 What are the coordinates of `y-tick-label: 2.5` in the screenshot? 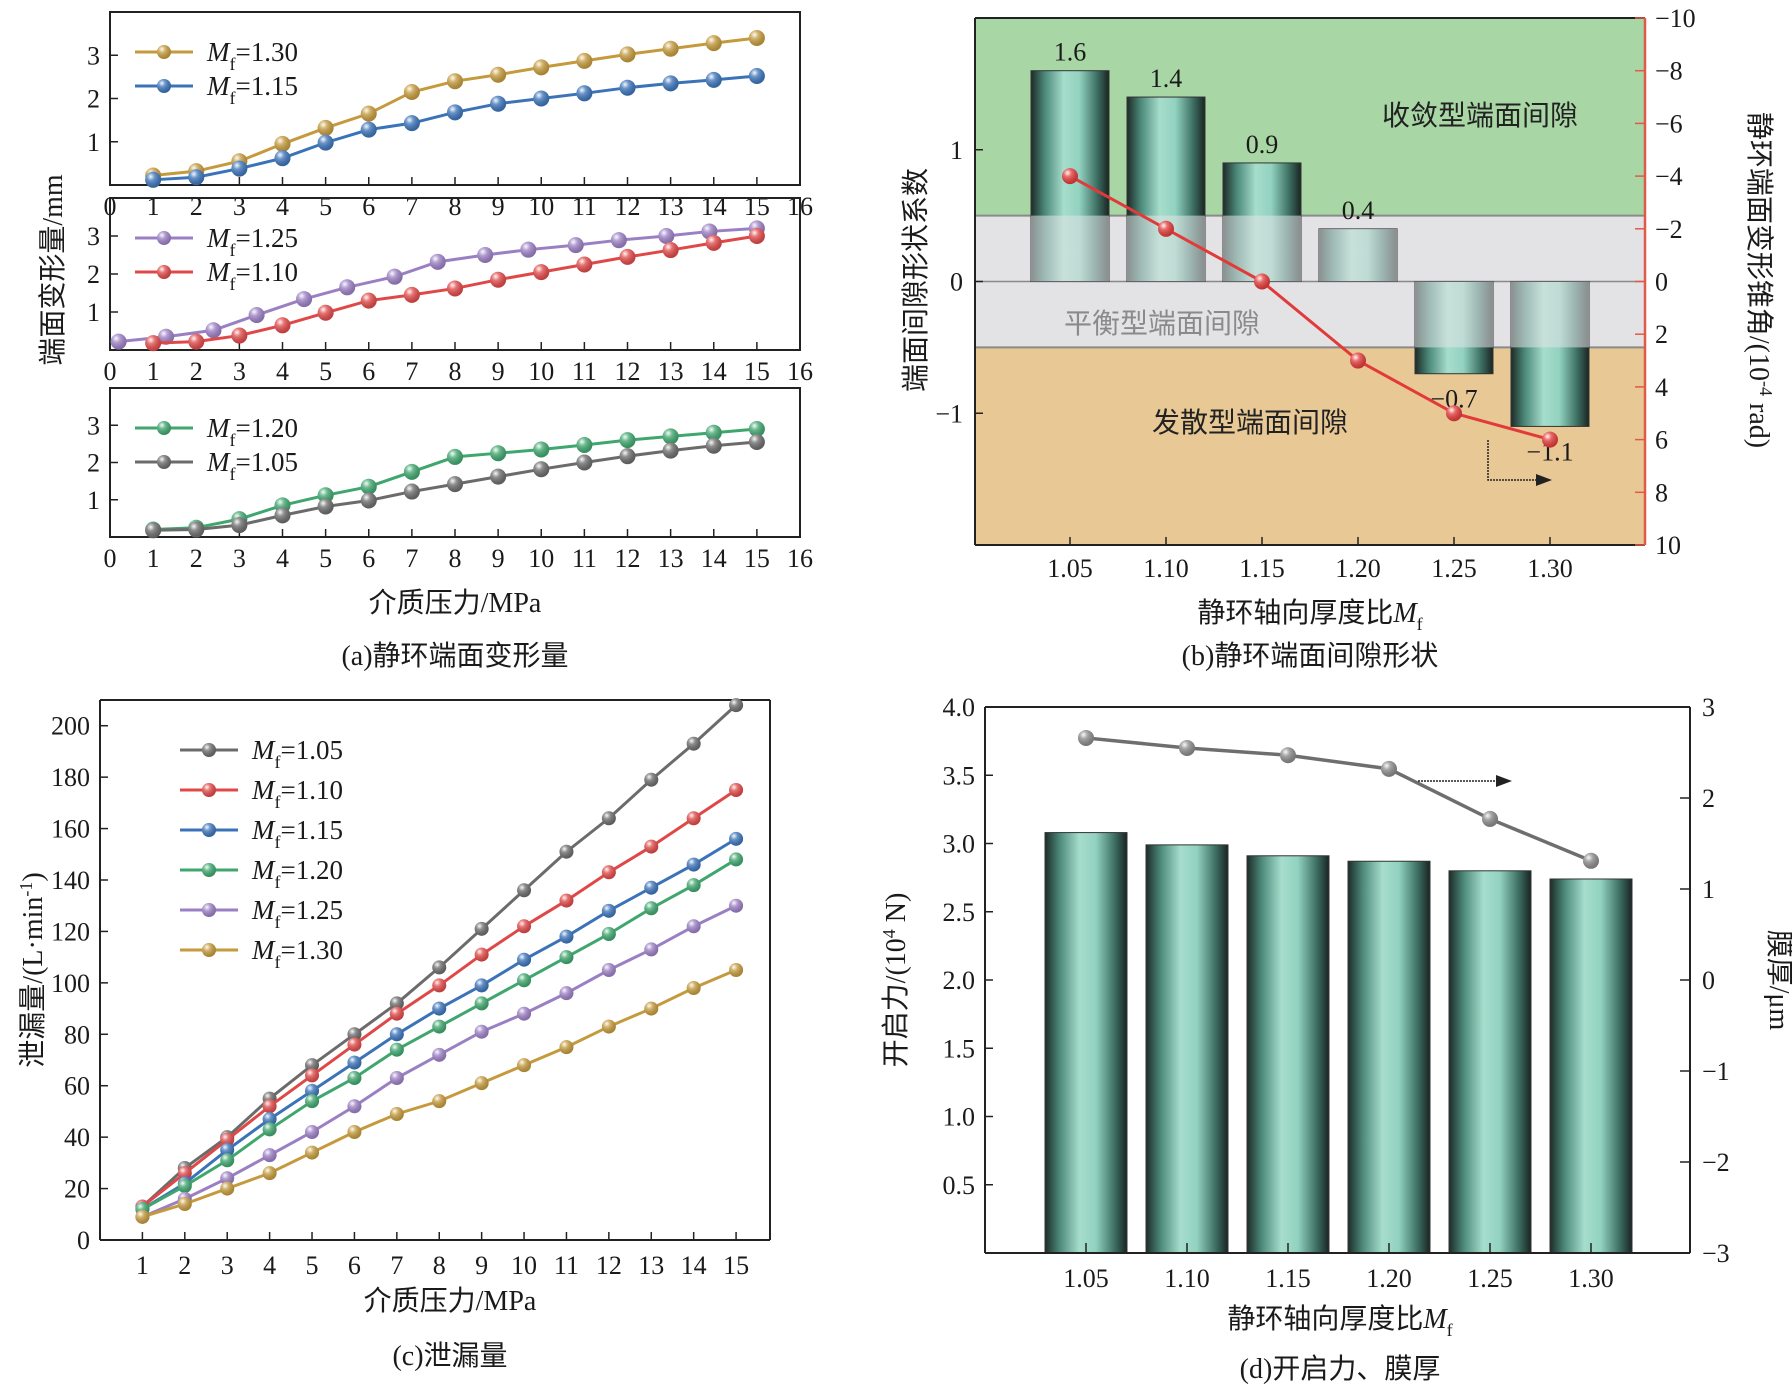 It's located at (959, 912).